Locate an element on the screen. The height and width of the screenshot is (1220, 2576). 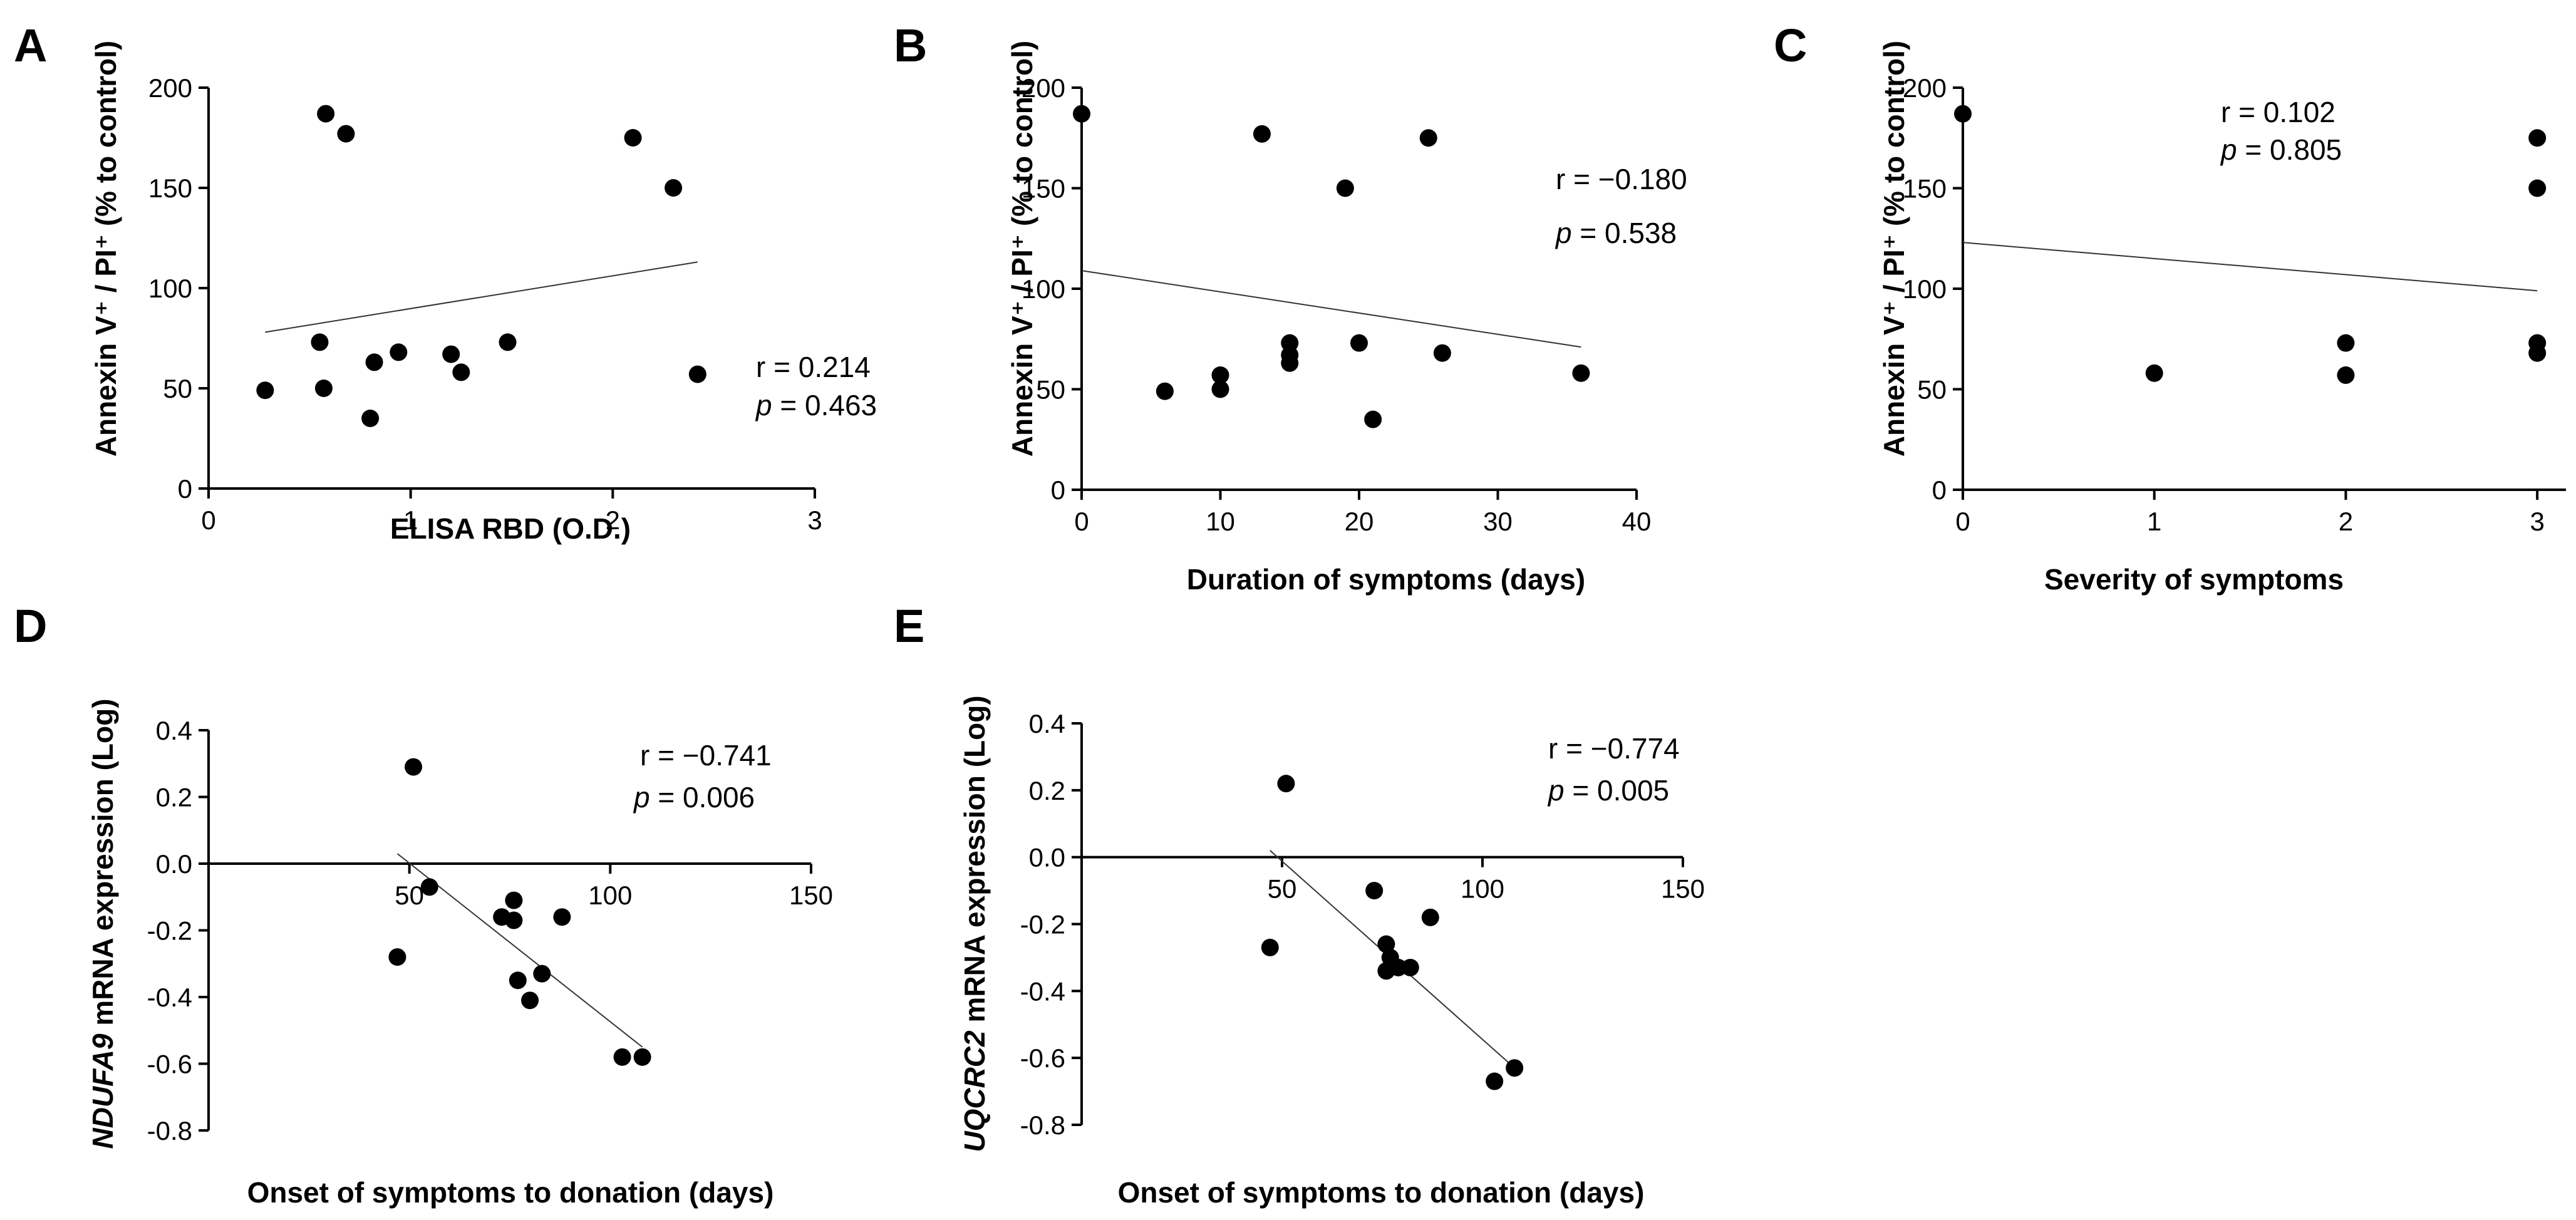
y-tick-label-e: 0.2 is located at coordinates (1047, 790).